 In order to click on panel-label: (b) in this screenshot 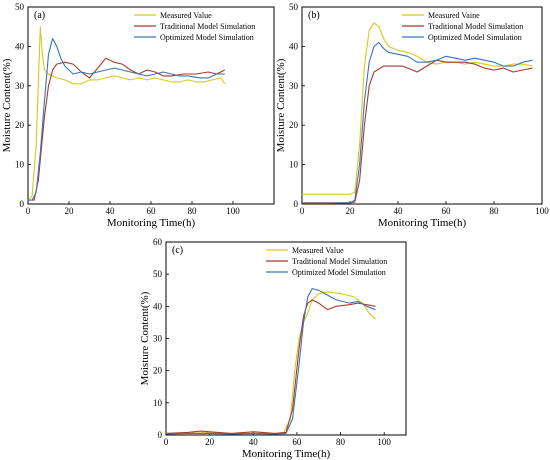, I will do `click(314, 15)`.